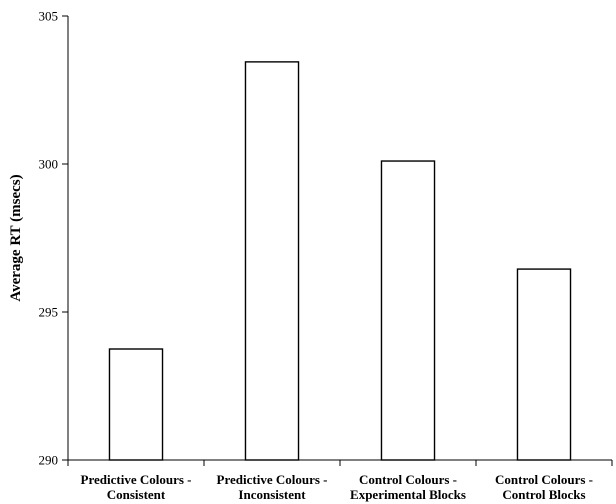 The width and height of the screenshot is (616, 504). Describe the element at coordinates (49, 16) in the screenshot. I see `y-tick-label: 305` at that location.